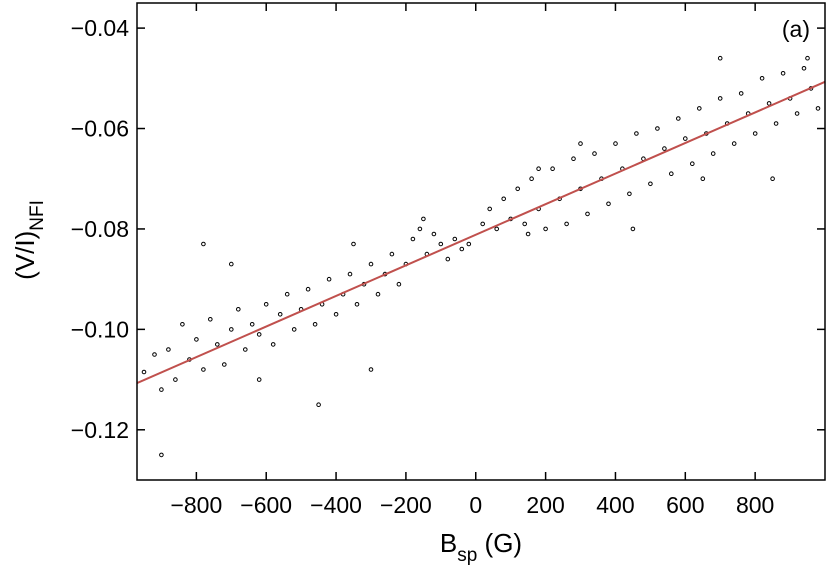 The image size is (830, 572). I want to click on x-axis-label: Bsp (G), so click(481, 547).